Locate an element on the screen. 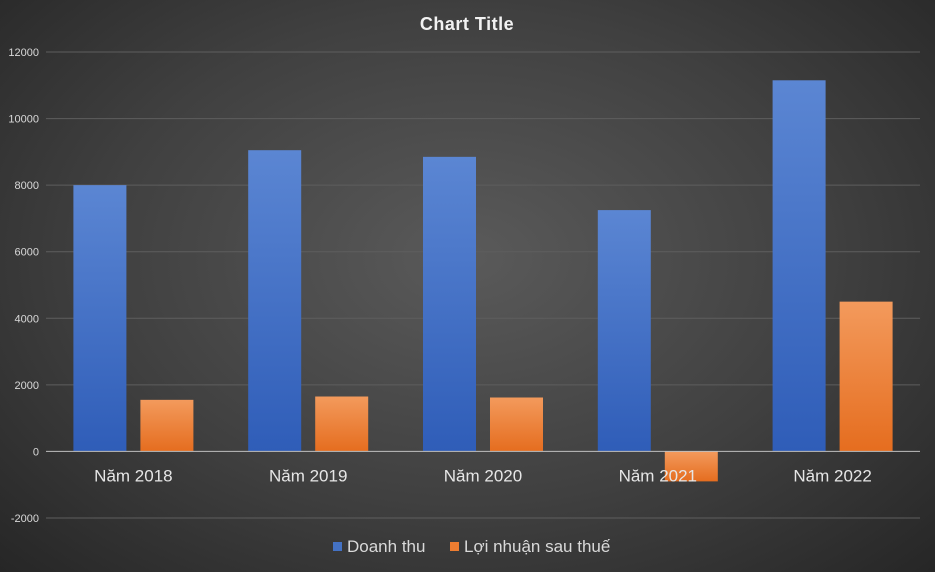 The image size is (935, 572). y-tick-label: 6000 is located at coordinates (27, 253).